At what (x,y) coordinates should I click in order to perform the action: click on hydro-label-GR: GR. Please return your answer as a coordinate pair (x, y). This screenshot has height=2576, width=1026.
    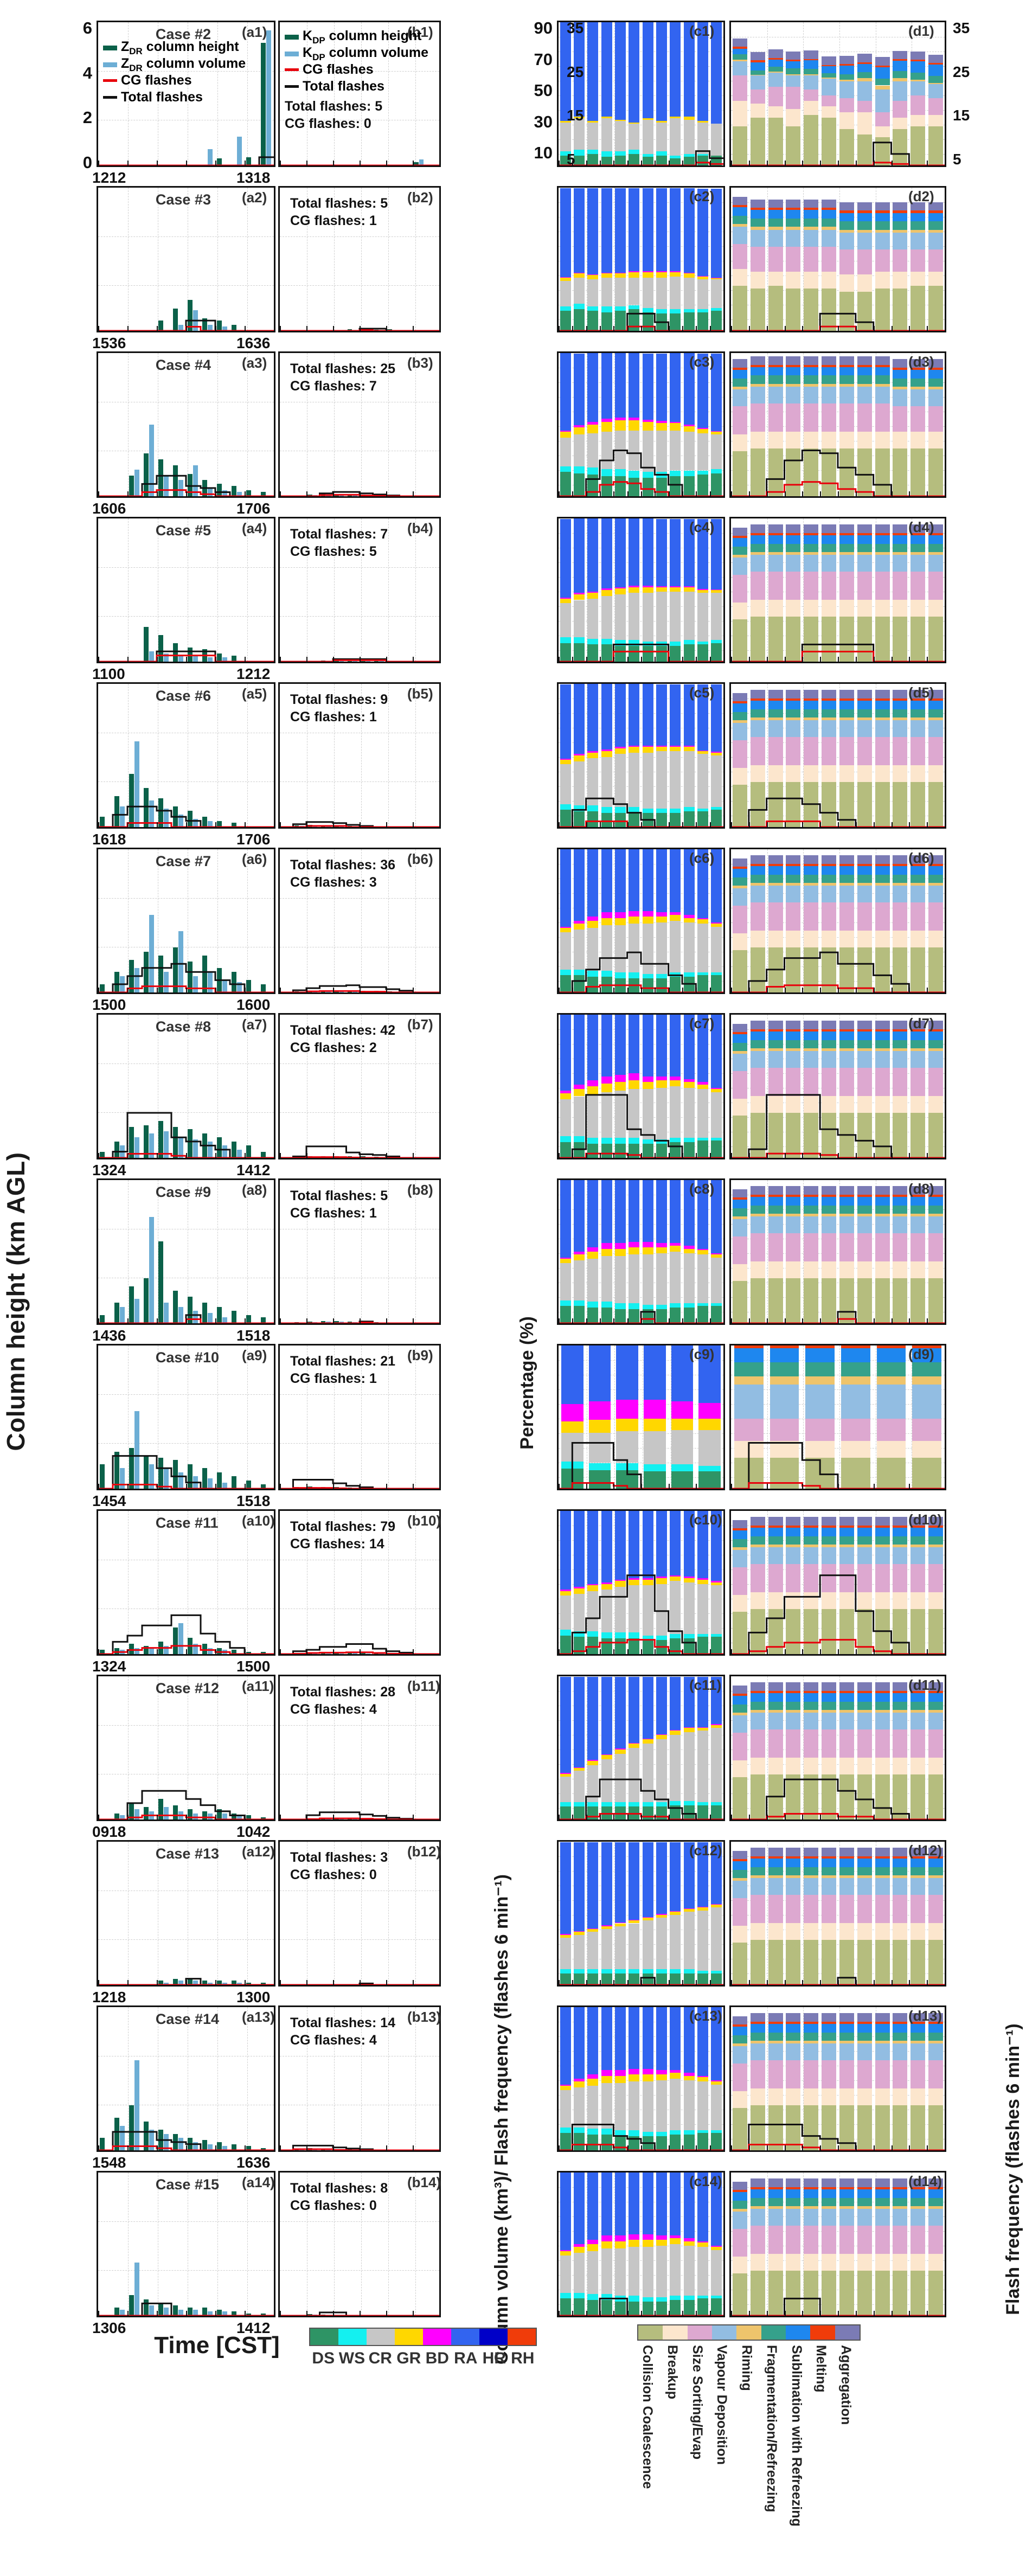
    Looking at the image, I should click on (409, 2358).